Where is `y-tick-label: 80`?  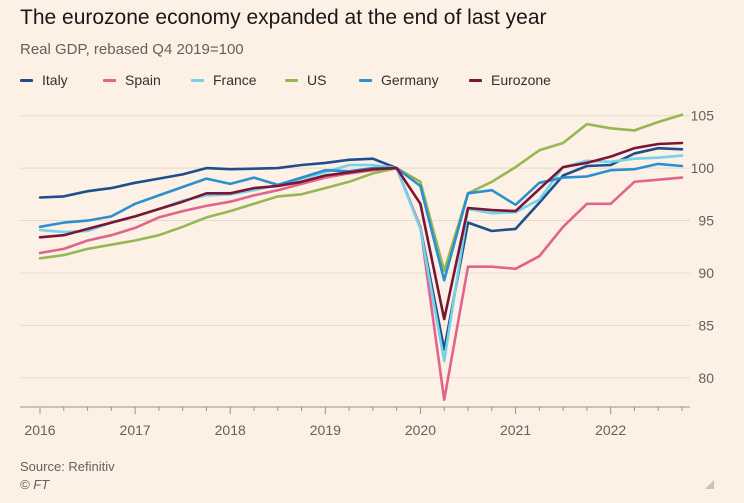 y-tick-label: 80 is located at coordinates (706, 378).